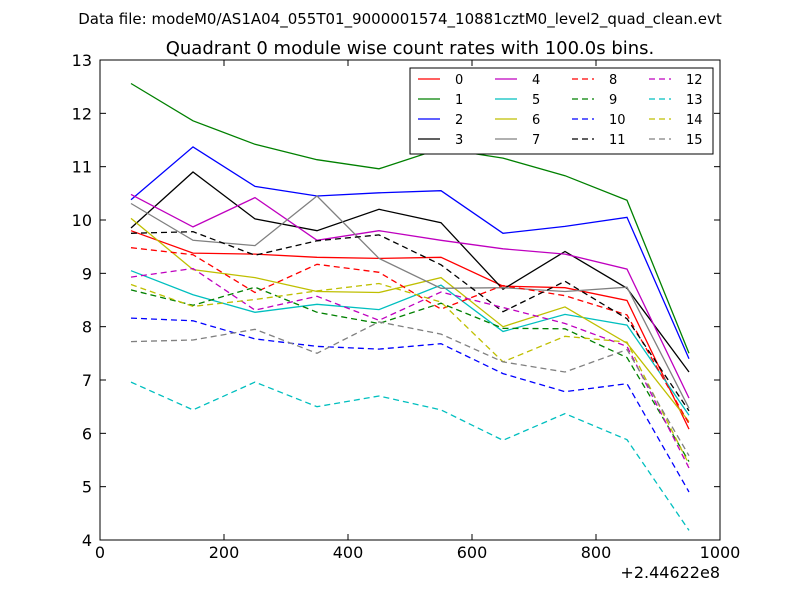  I want to click on x-offset-label: +2.44622e8, so click(670, 572).